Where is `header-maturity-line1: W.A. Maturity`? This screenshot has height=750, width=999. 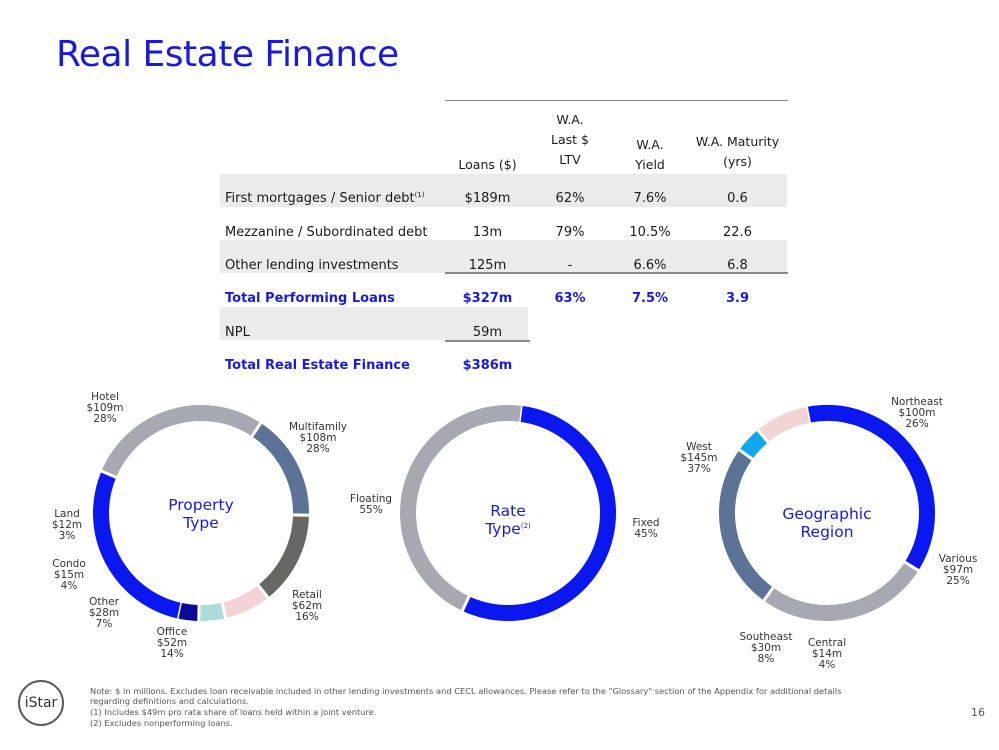 header-maturity-line1: W.A. Maturity is located at coordinates (737, 141).